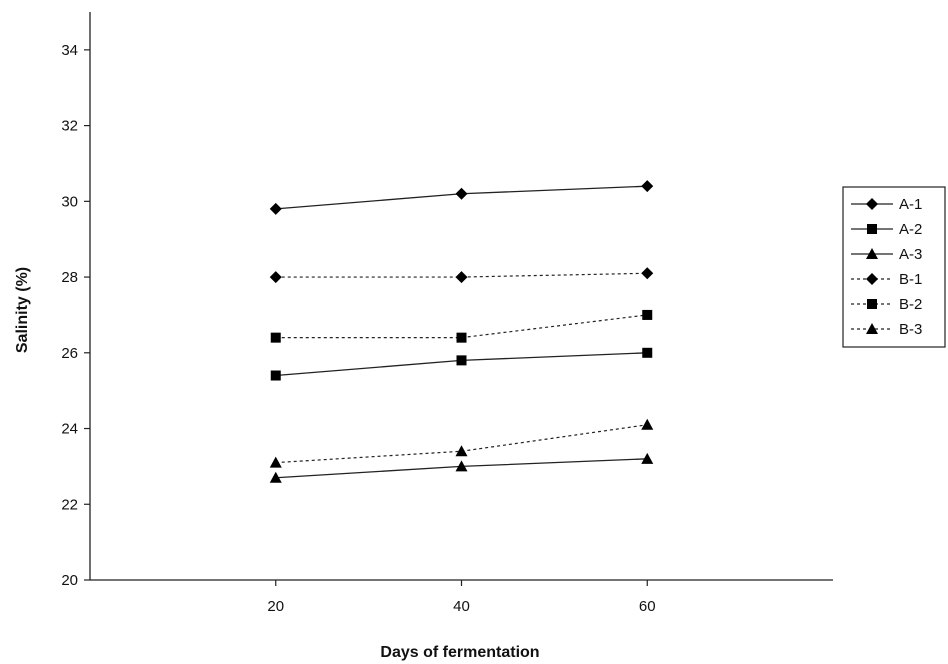 Image resolution: width=948 pixels, height=664 pixels. What do you see at coordinates (886, 254) in the screenshot?
I see `legend-item: A-3` at bounding box center [886, 254].